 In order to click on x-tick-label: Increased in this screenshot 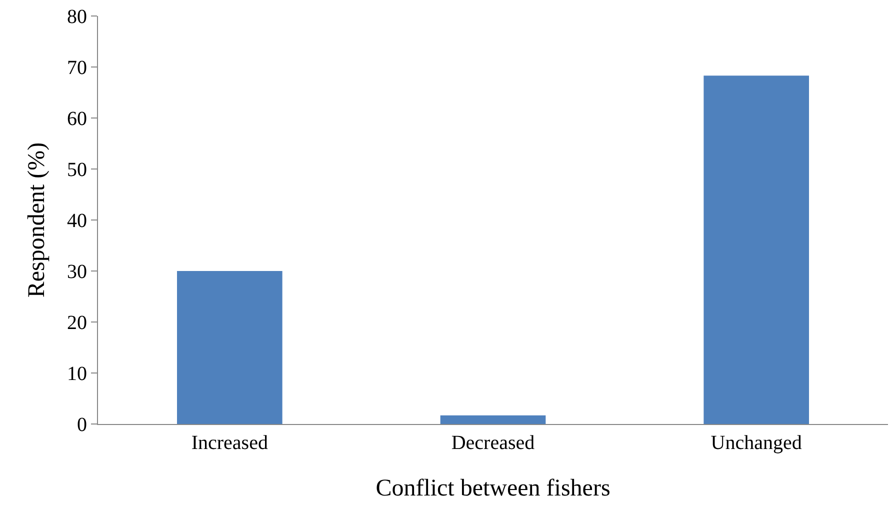, I will do `click(229, 443)`.